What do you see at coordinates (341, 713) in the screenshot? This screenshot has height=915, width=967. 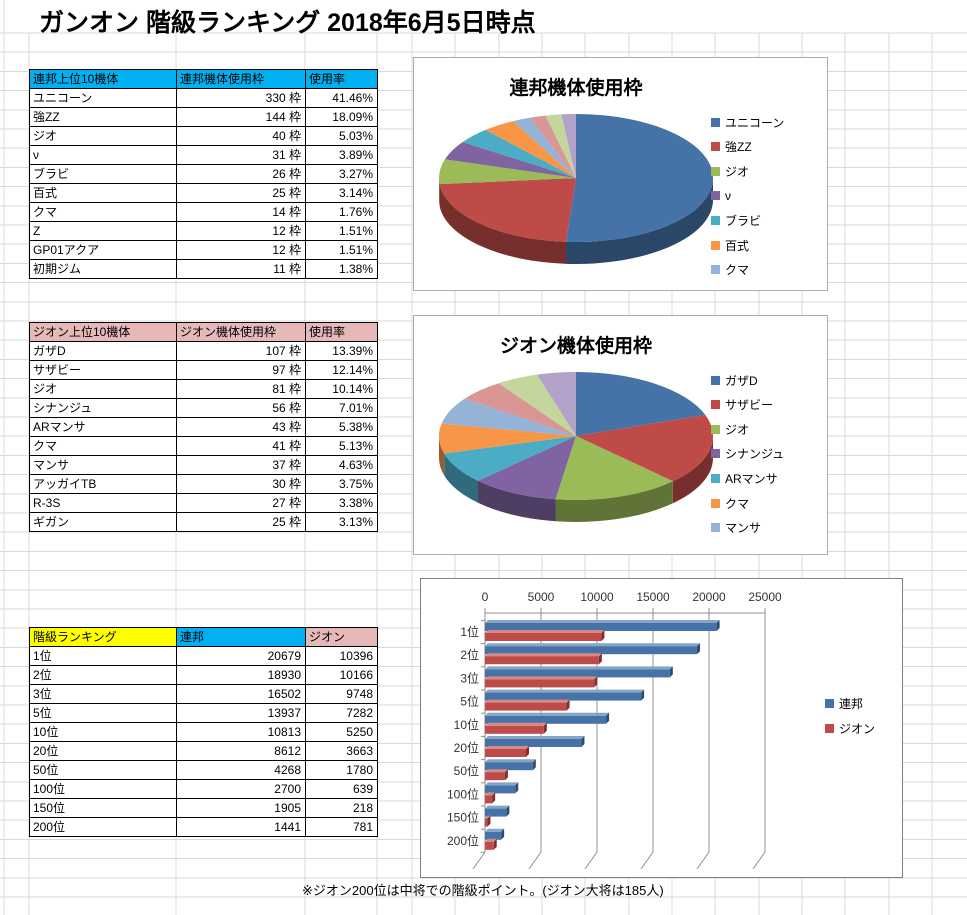 I see `cell-value: 7282` at bounding box center [341, 713].